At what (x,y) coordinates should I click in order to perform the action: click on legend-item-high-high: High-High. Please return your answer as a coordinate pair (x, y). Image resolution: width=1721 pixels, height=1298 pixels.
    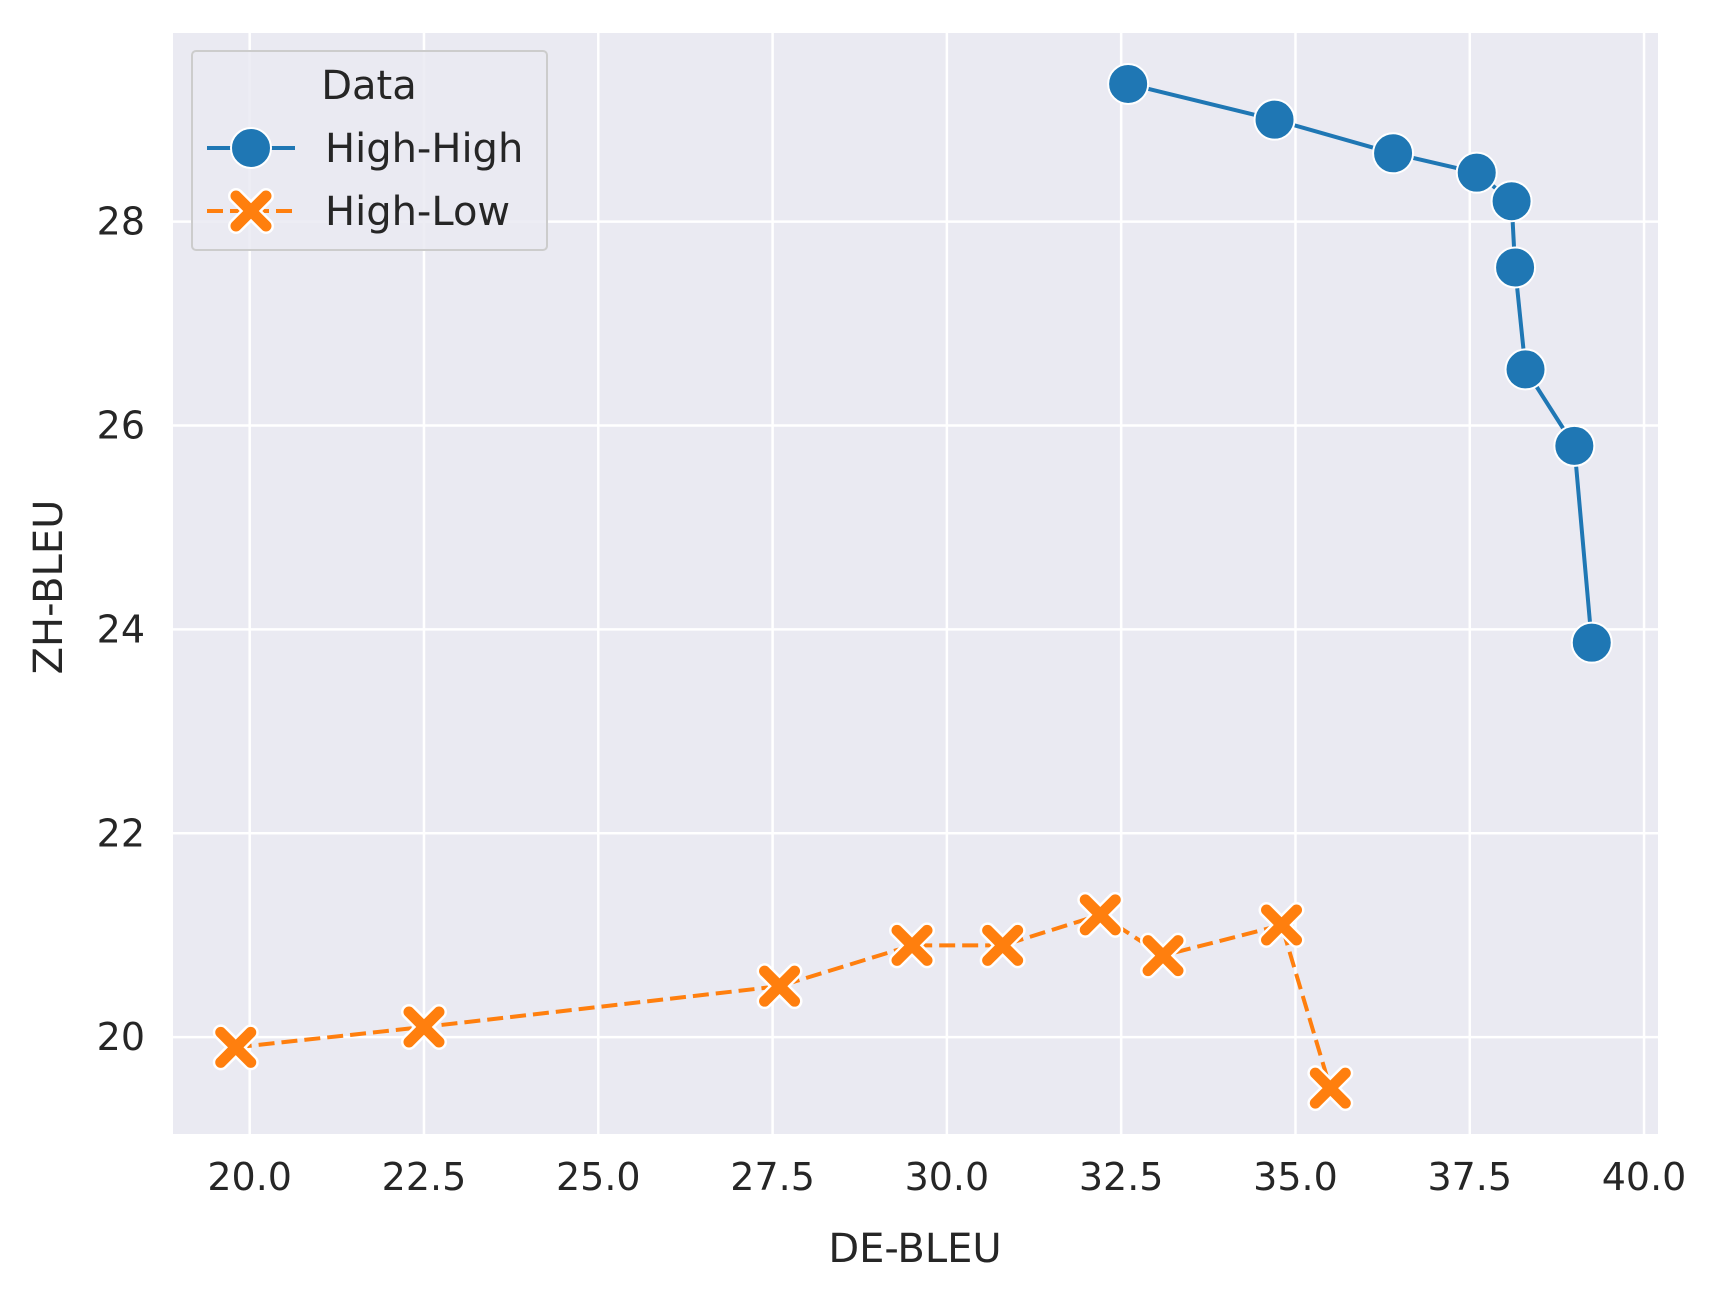
    Looking at the image, I should click on (365, 149).